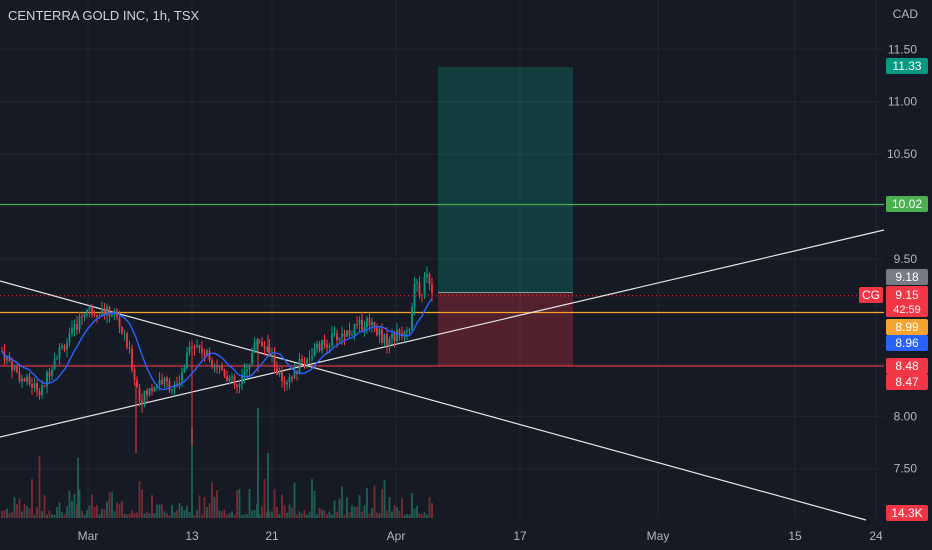 The image size is (932, 550). What do you see at coordinates (272, 536) in the screenshot?
I see `x-tick-label: 21` at bounding box center [272, 536].